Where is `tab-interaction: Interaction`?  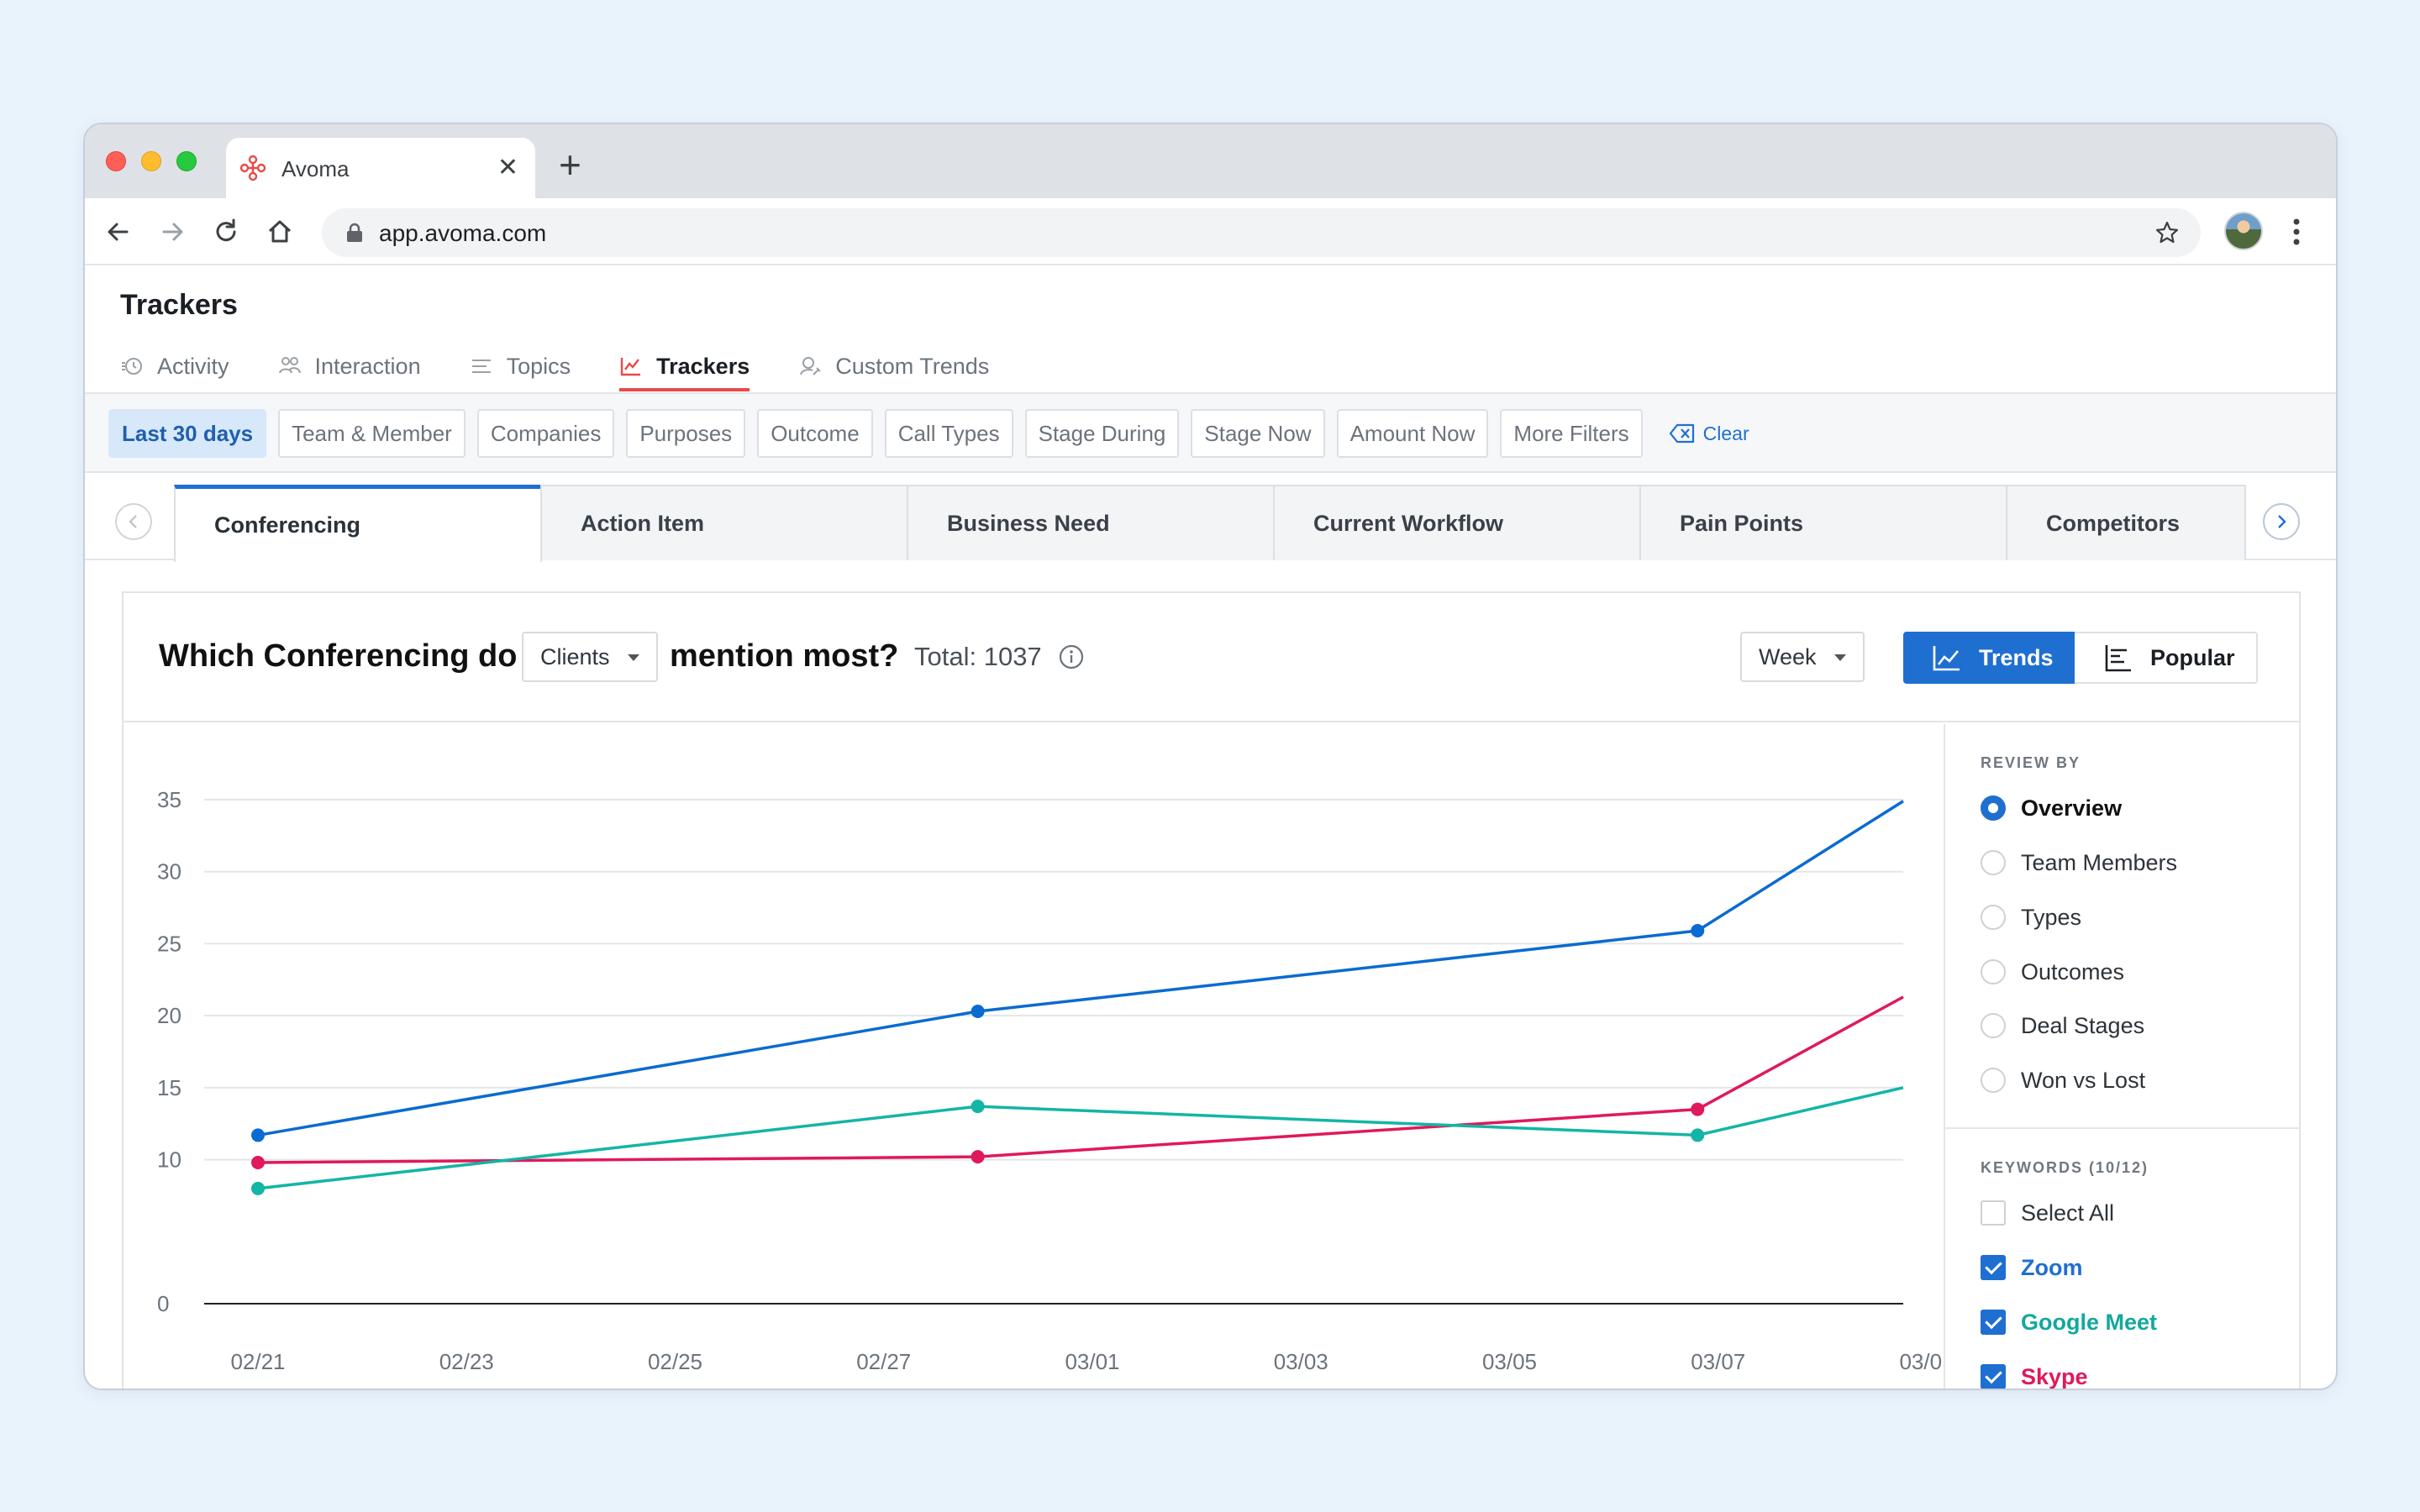
tab-interaction: Interaction is located at coordinates (349, 366).